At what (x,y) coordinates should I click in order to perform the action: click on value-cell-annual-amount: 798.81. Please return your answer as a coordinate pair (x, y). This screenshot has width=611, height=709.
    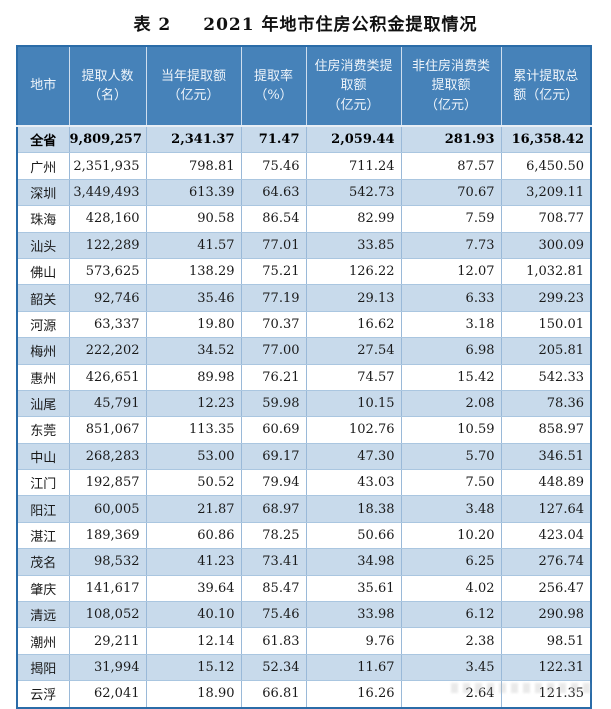
    Looking at the image, I should click on (193, 166).